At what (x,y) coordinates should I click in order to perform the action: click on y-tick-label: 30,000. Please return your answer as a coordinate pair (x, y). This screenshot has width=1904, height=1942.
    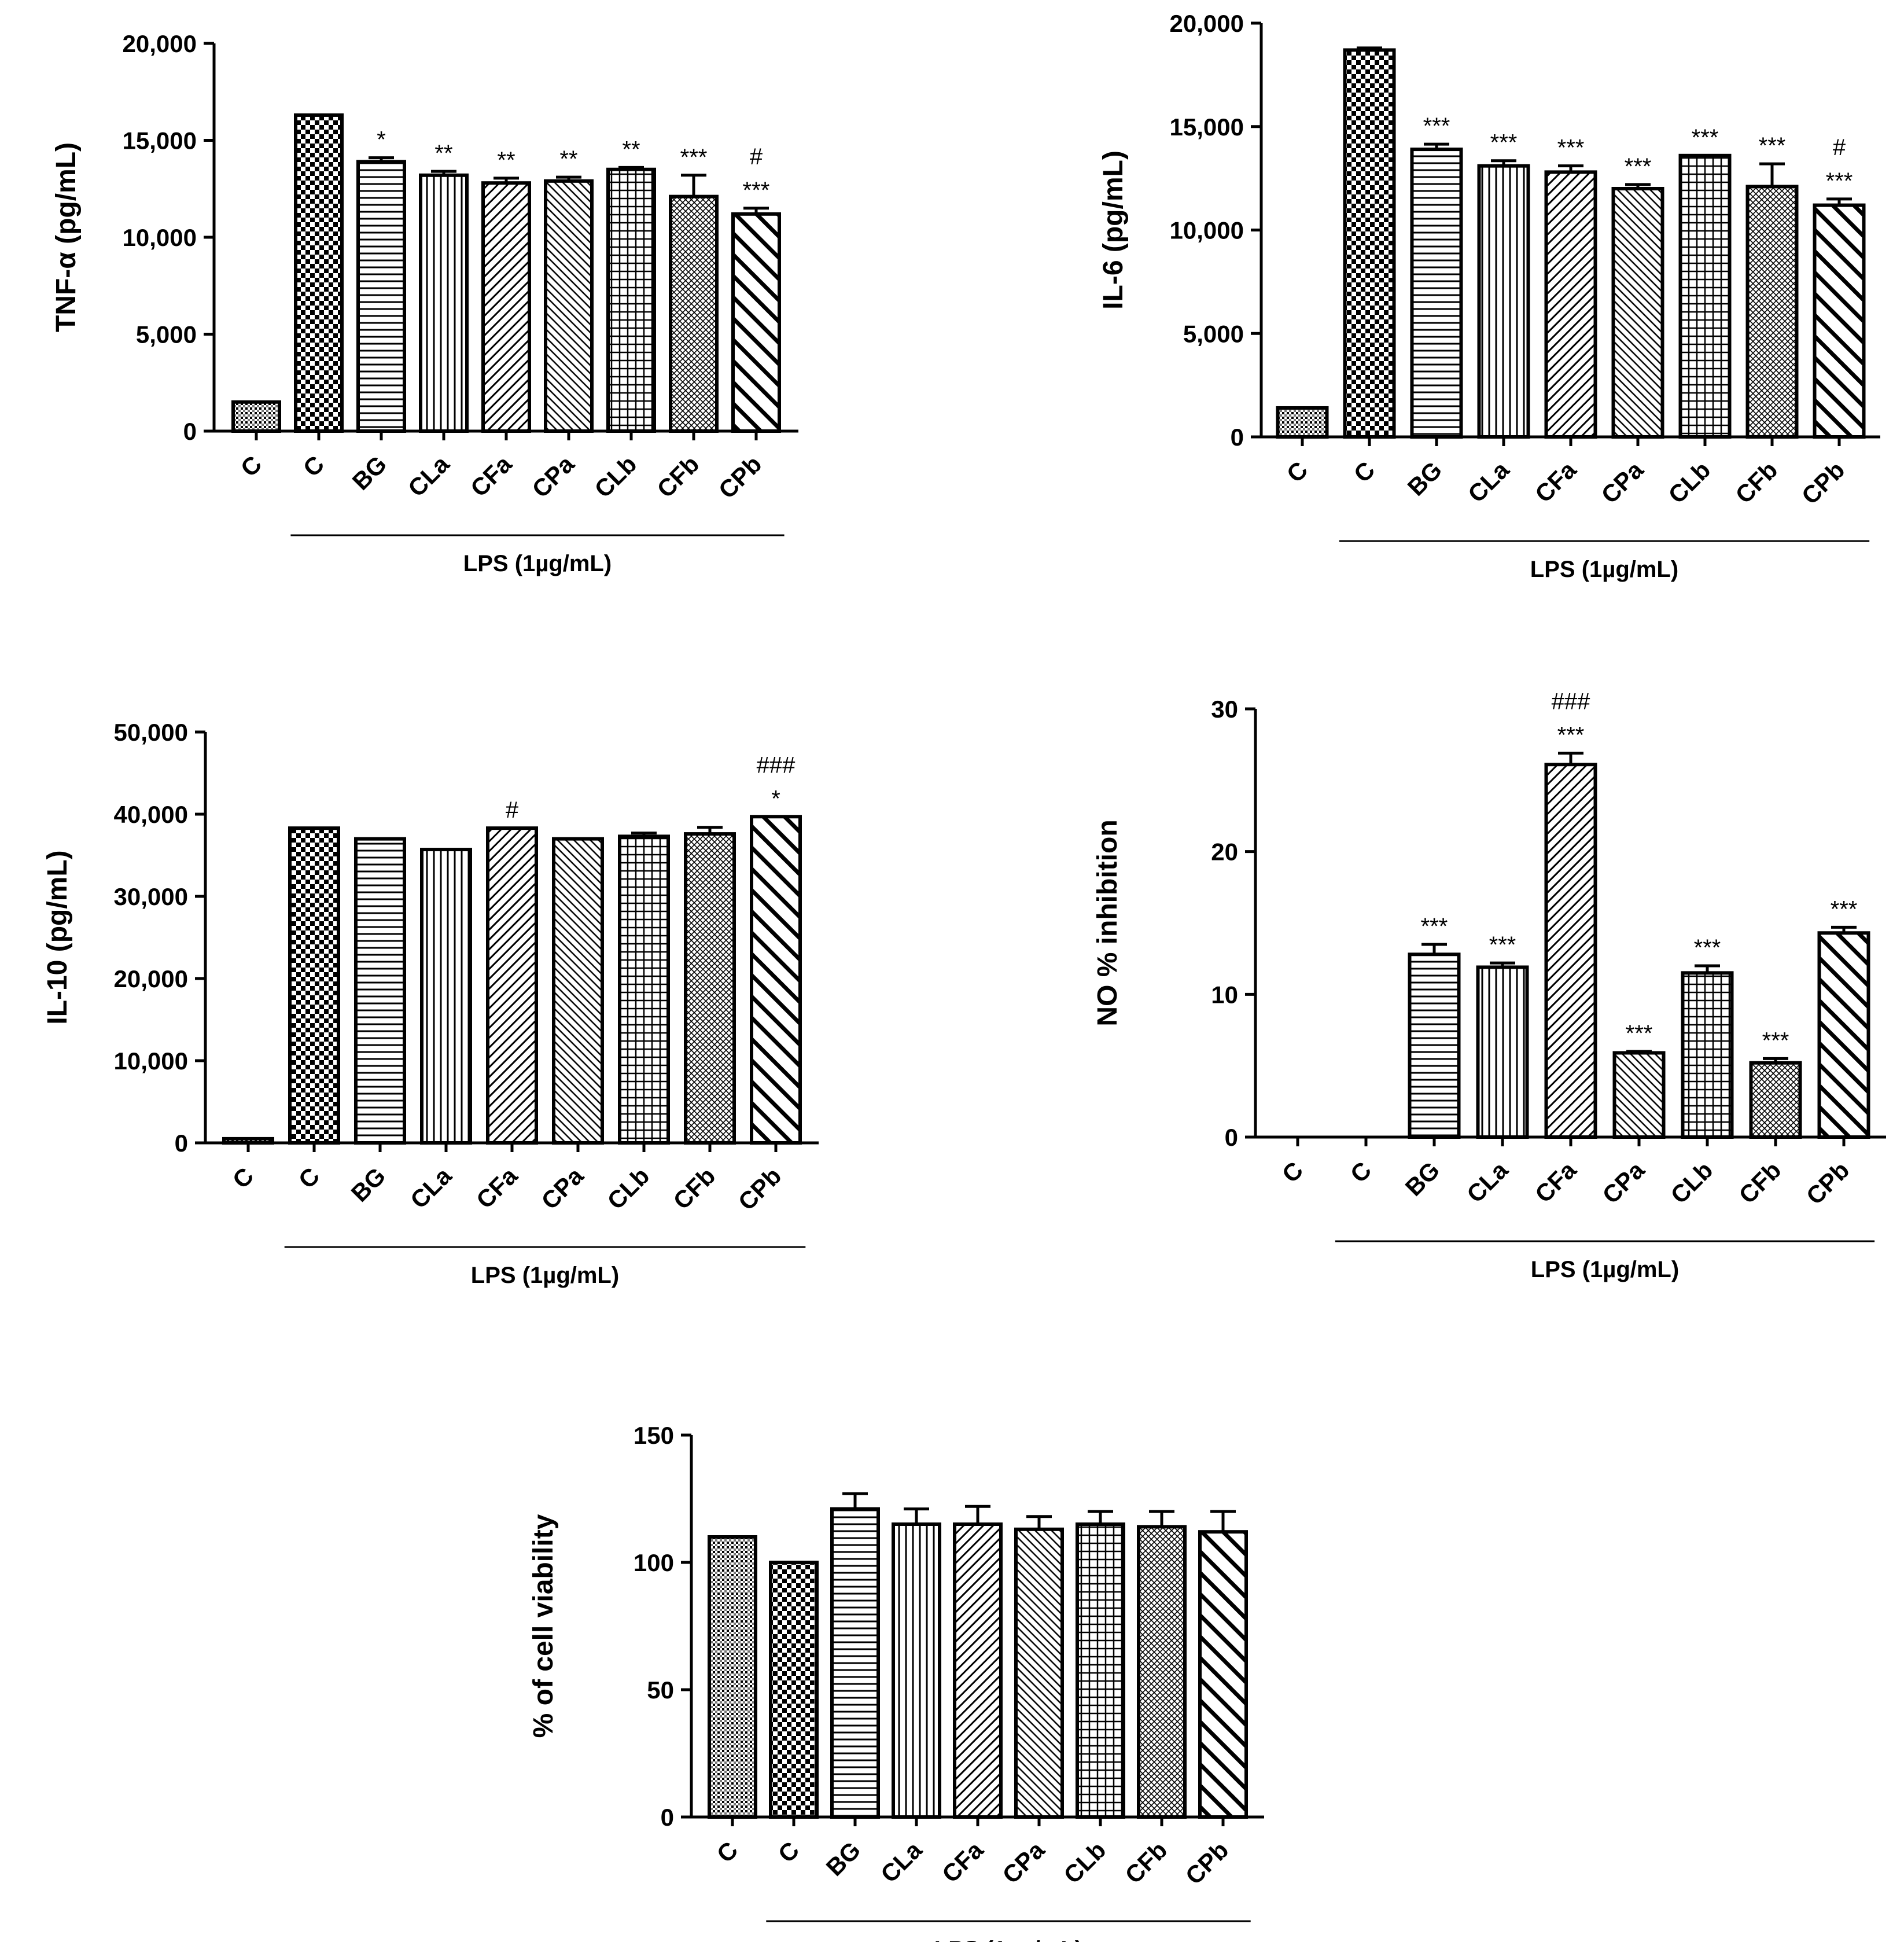
    Looking at the image, I should click on (151, 897).